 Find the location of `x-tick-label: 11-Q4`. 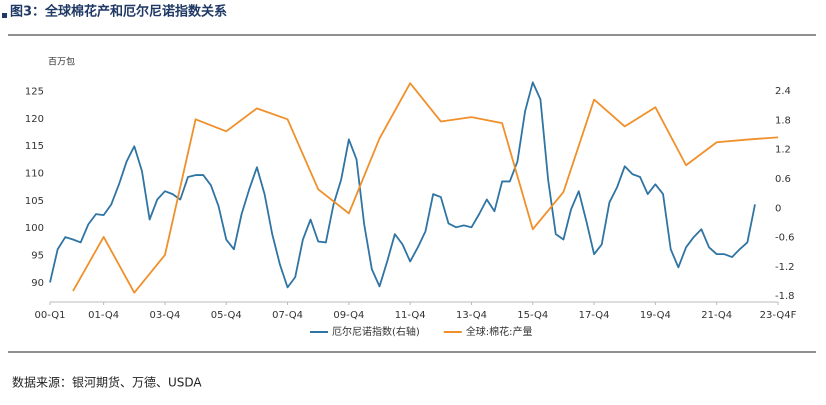

x-tick-label: 11-Q4 is located at coordinates (410, 315).